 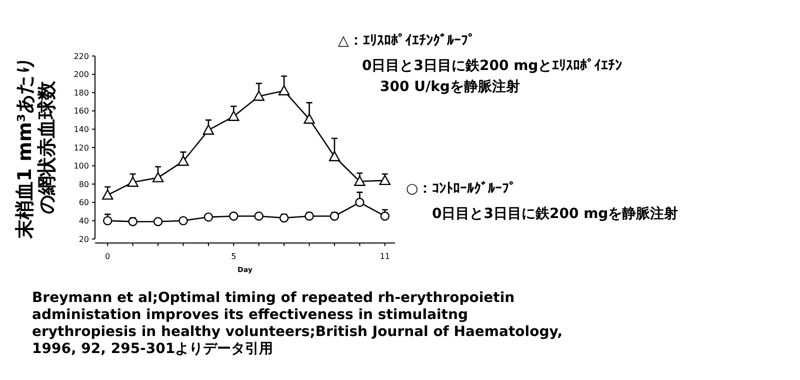 I want to click on y-tick-label: 140, so click(x=81, y=129).